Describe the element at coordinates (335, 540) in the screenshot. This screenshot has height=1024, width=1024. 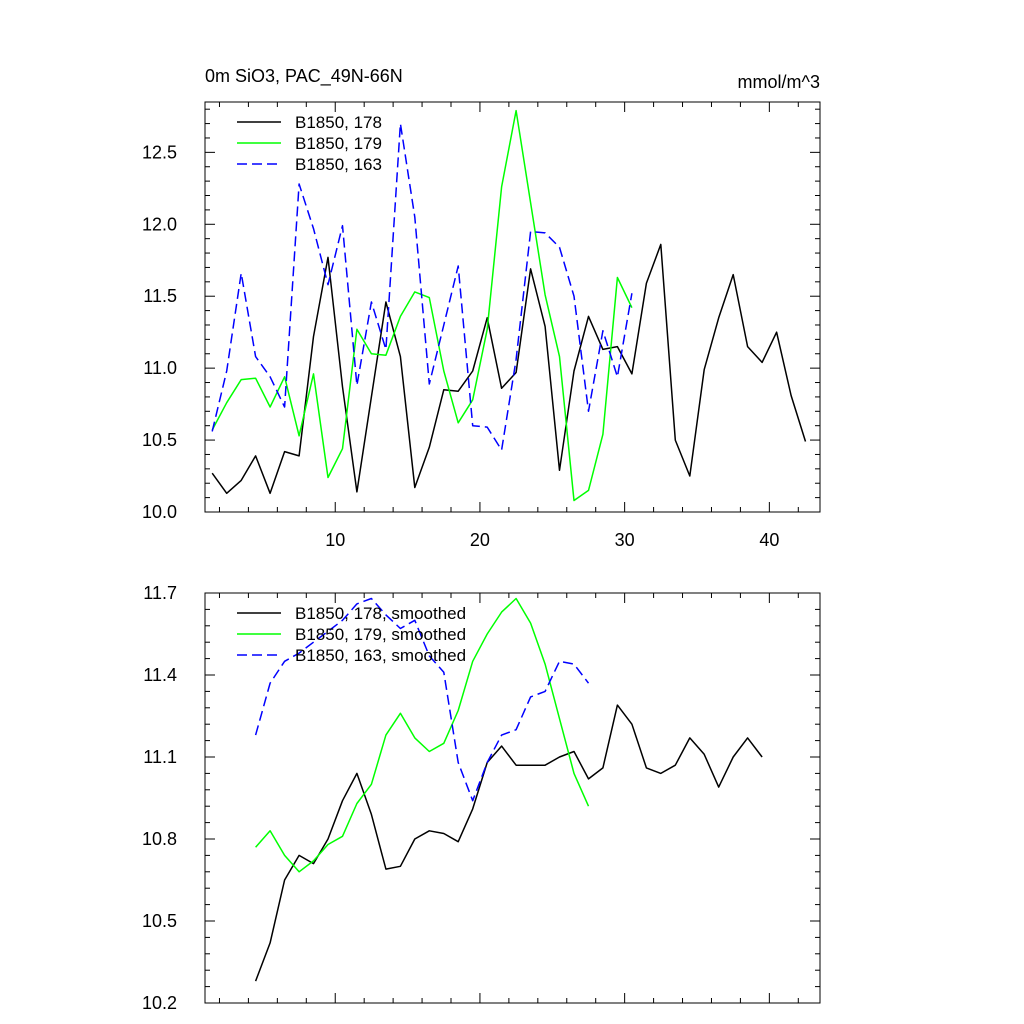
I see `x-tick-label: 10` at that location.